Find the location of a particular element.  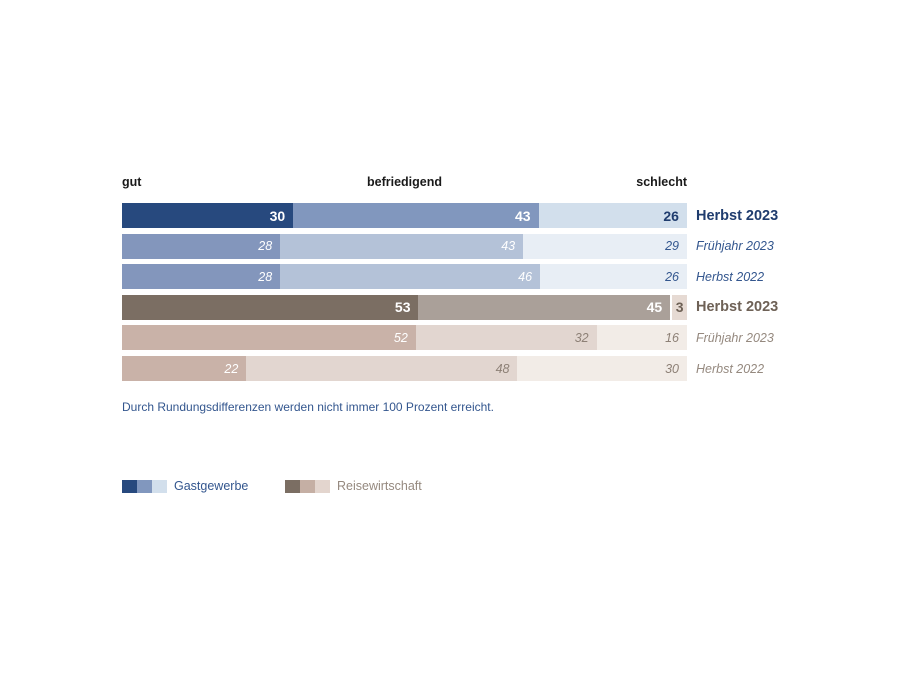

bar-row: 53 45 3 Herbst 2023 is located at coordinates (450, 307).